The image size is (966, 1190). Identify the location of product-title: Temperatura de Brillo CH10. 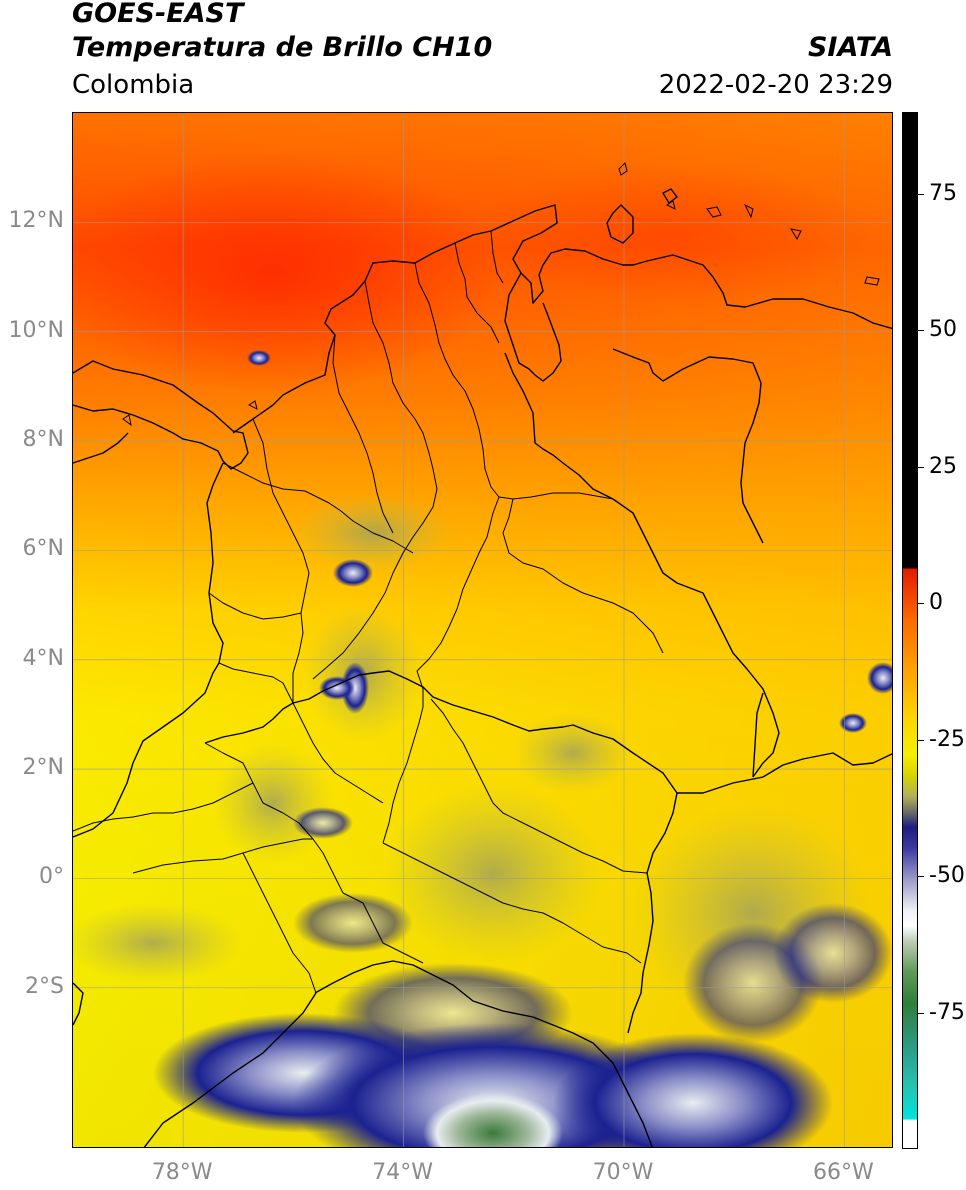
(282, 47).